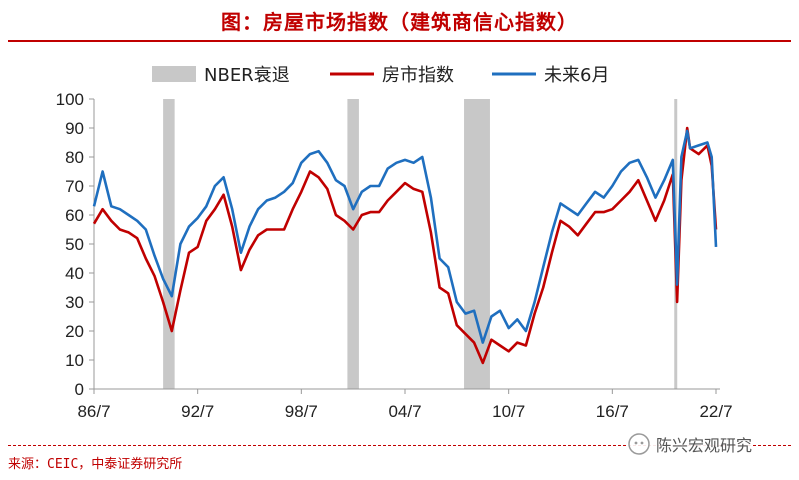 This screenshot has height=480, width=799. I want to click on legend: NBER衰退 房市指数 未来6月, so click(380, 75).